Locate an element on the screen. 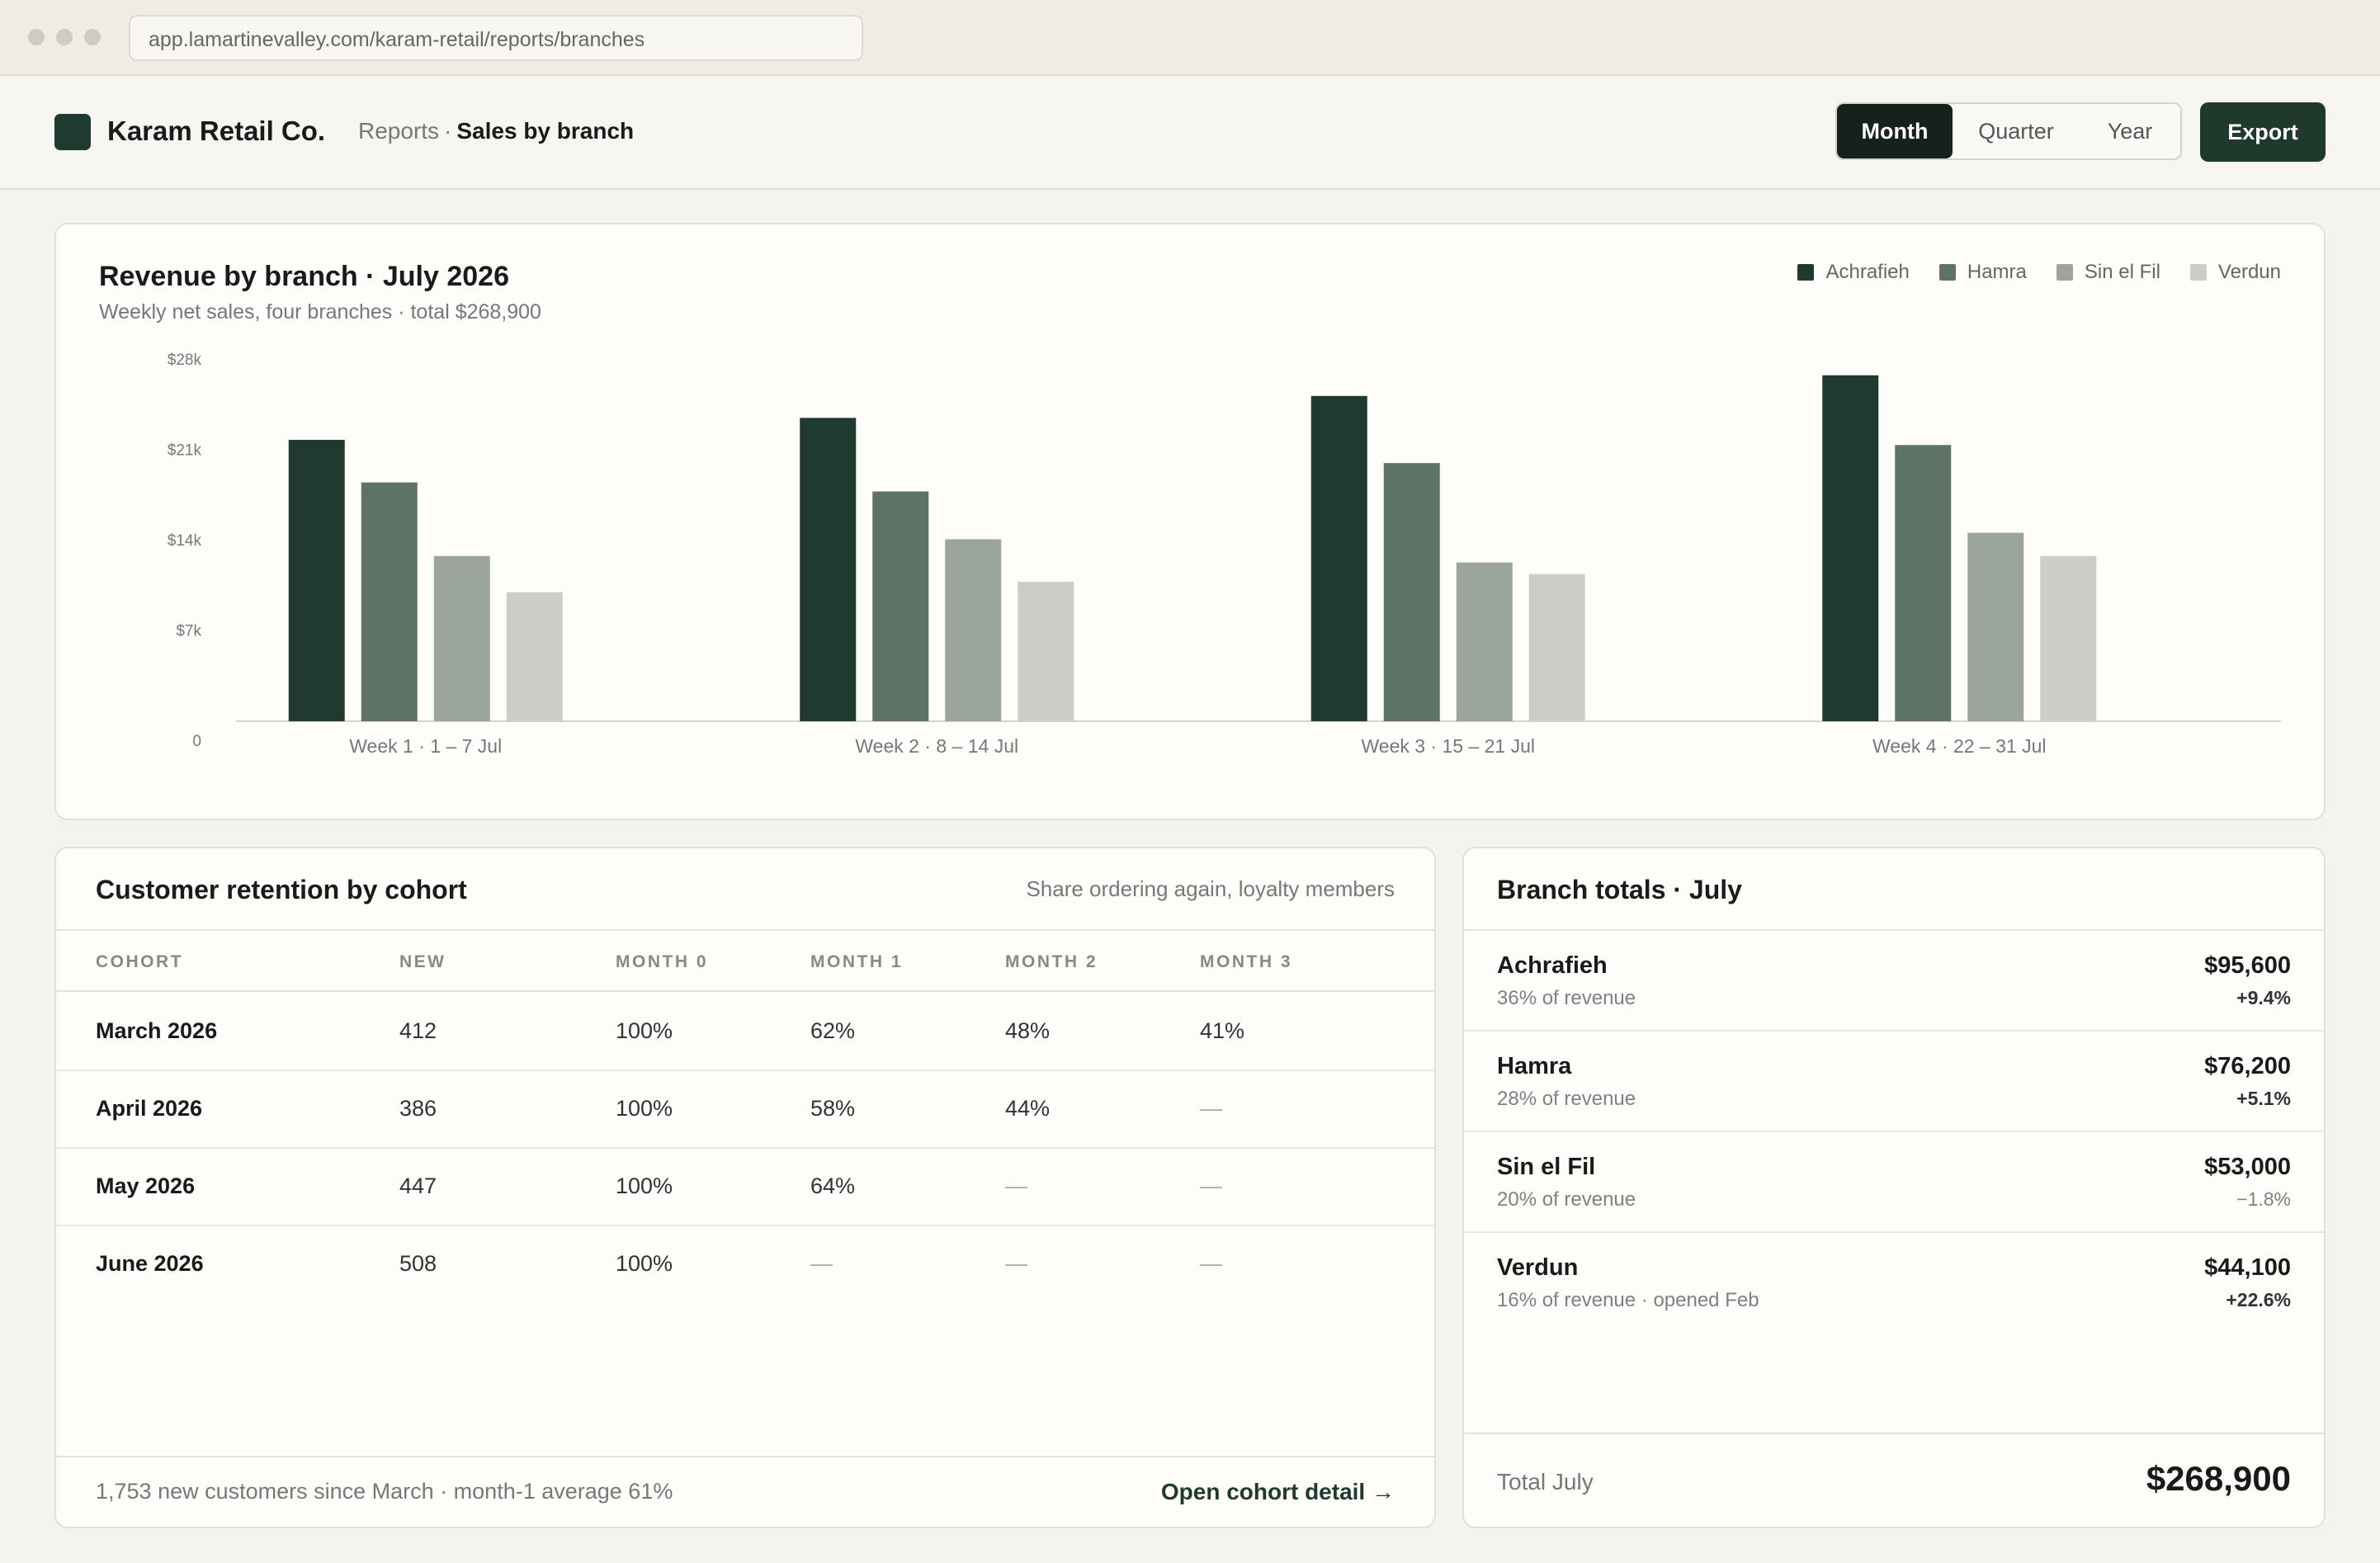 The image size is (2380, 1563). x-tick-label: Week 3 · 15 – 21 Jul is located at coordinates (1448, 746).